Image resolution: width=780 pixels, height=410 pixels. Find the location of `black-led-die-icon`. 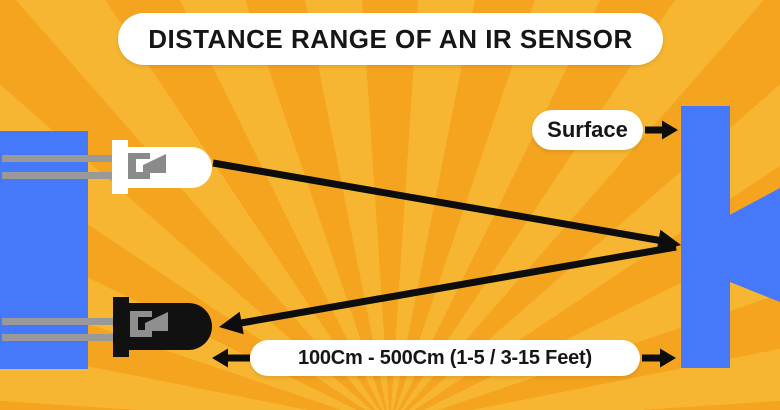

black-led-die-icon is located at coordinates (149, 324).